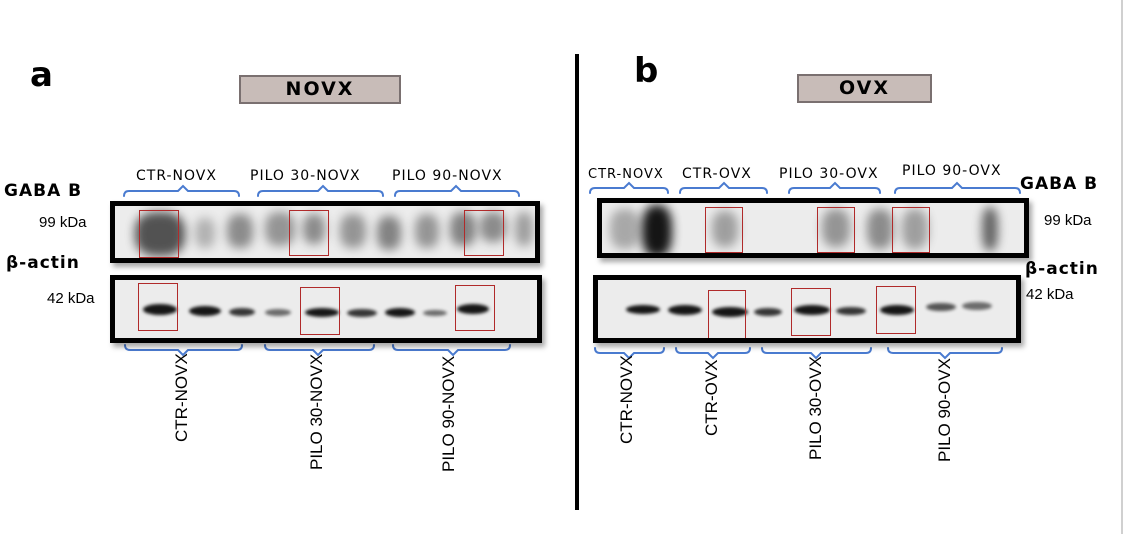 The width and height of the screenshot is (1123, 534). I want to click on panel-a-top-group-pilo30: PILO 30-NOVX, so click(305, 176).